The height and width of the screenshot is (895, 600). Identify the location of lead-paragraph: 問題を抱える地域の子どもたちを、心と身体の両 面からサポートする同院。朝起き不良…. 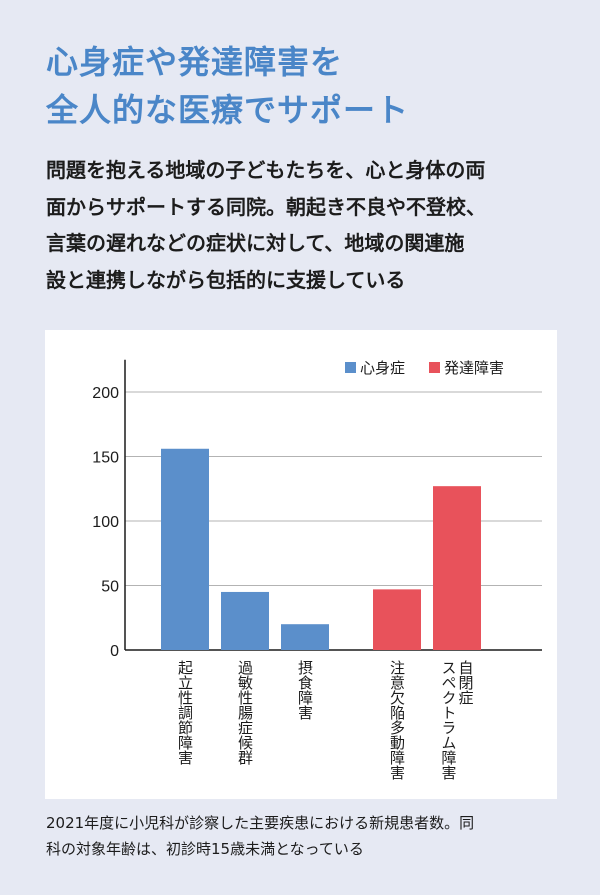
(306, 225).